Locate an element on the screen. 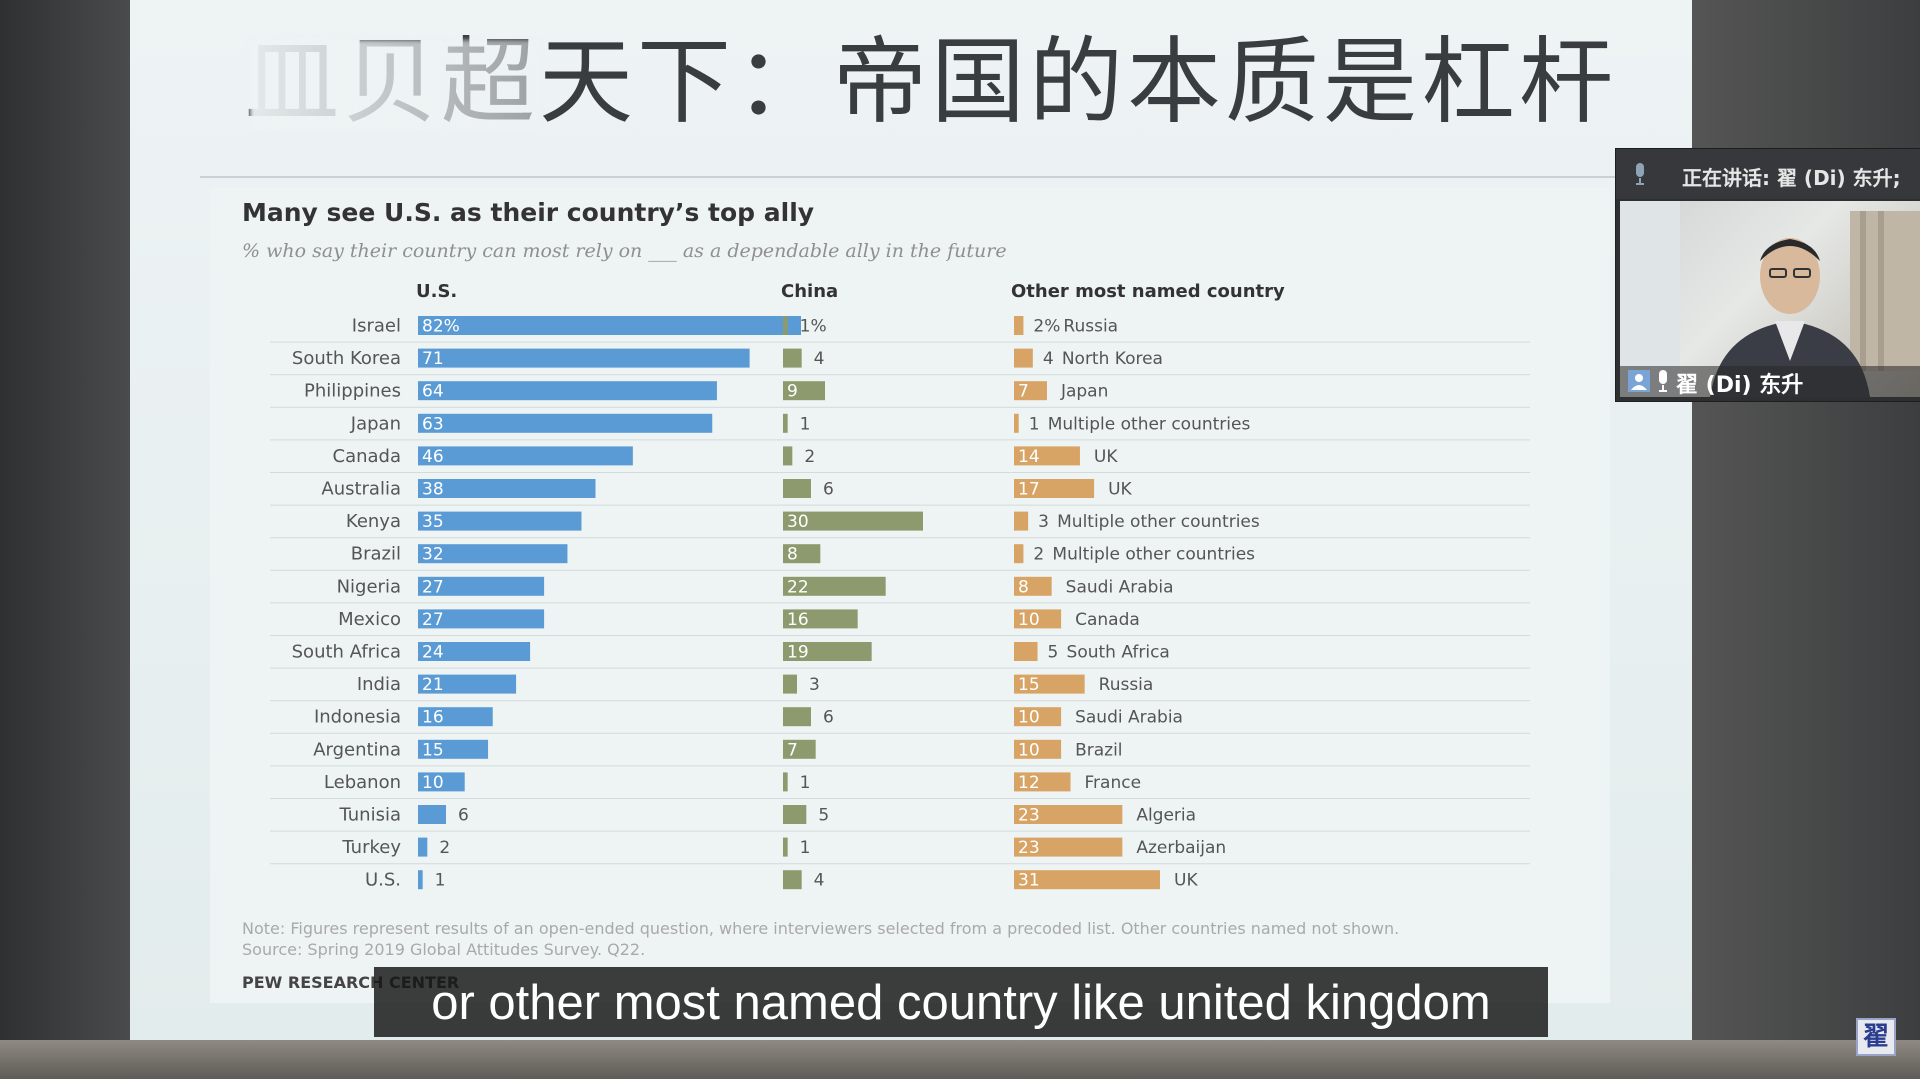  speaking-indicator-bar: 正在讲话: 翟 (Di) 东升; is located at coordinates (1768, 174).